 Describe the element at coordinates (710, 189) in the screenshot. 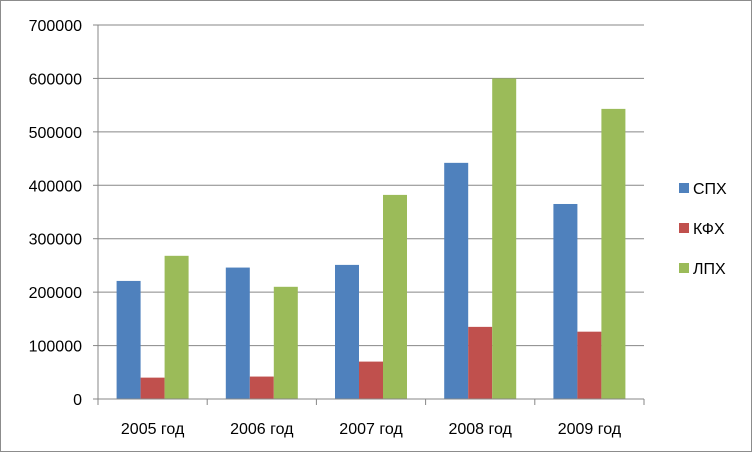

I see `legend-label: СПХ` at that location.